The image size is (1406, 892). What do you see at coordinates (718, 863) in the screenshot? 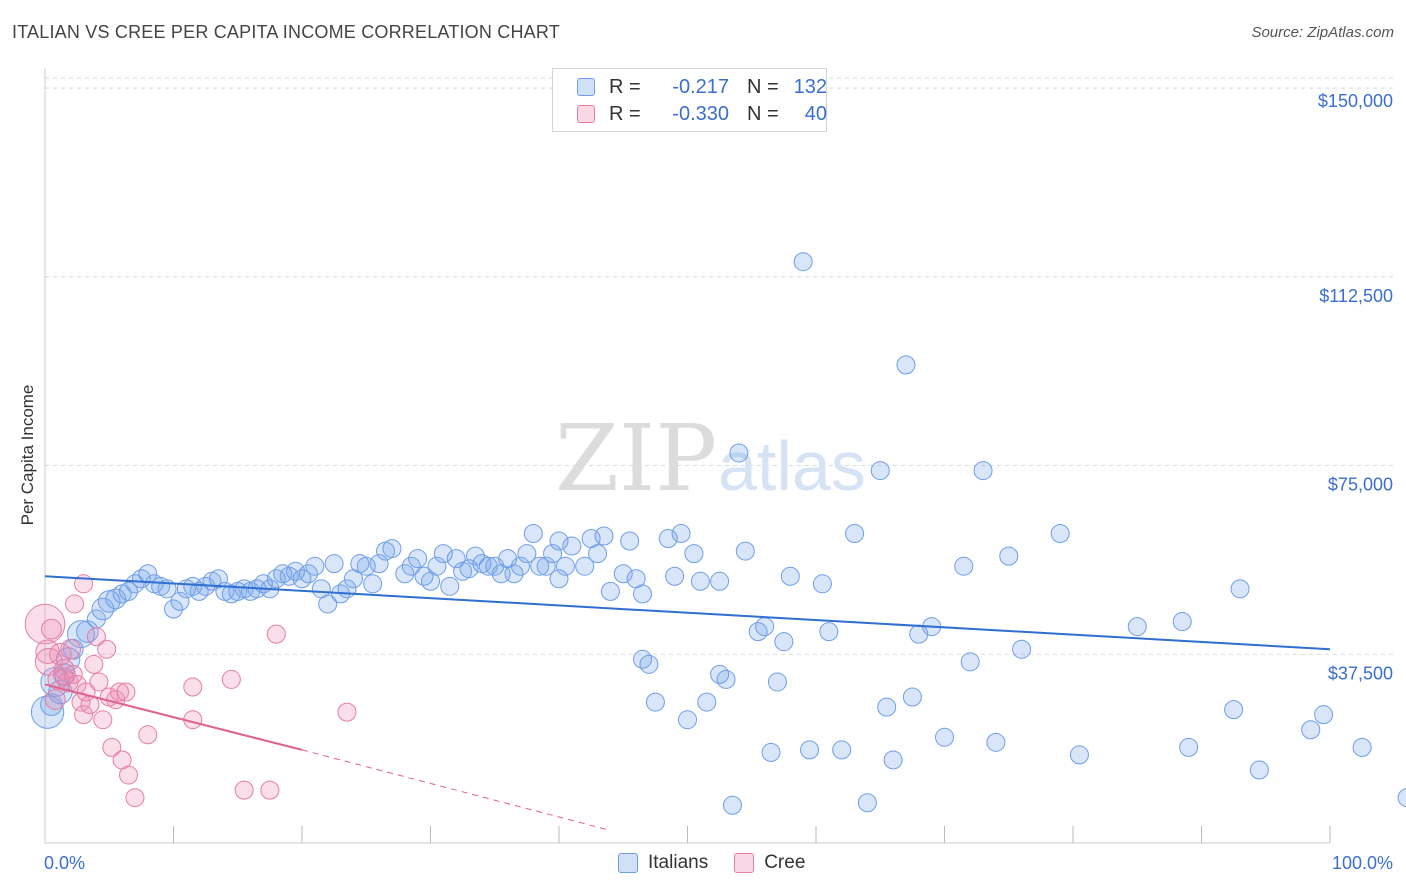
I see `x-tick-labels: 0.0% 100.0%` at bounding box center [718, 863].